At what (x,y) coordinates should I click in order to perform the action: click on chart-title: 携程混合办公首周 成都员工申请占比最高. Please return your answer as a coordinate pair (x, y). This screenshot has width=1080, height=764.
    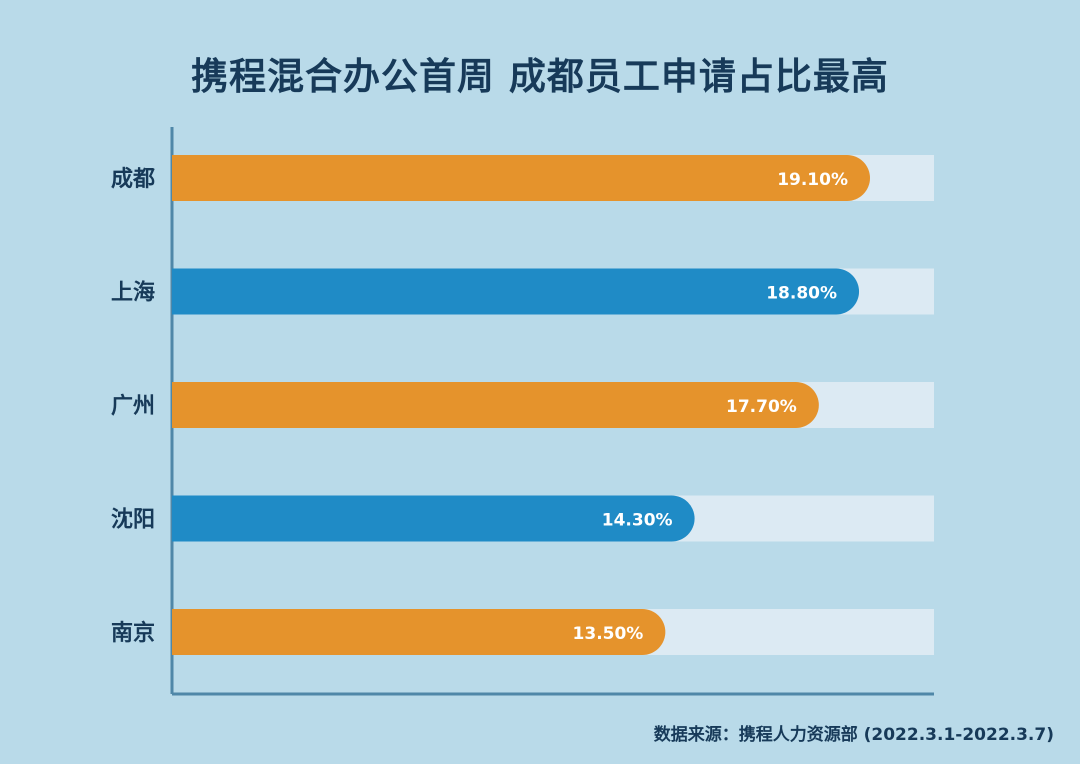
    Looking at the image, I should click on (540, 76).